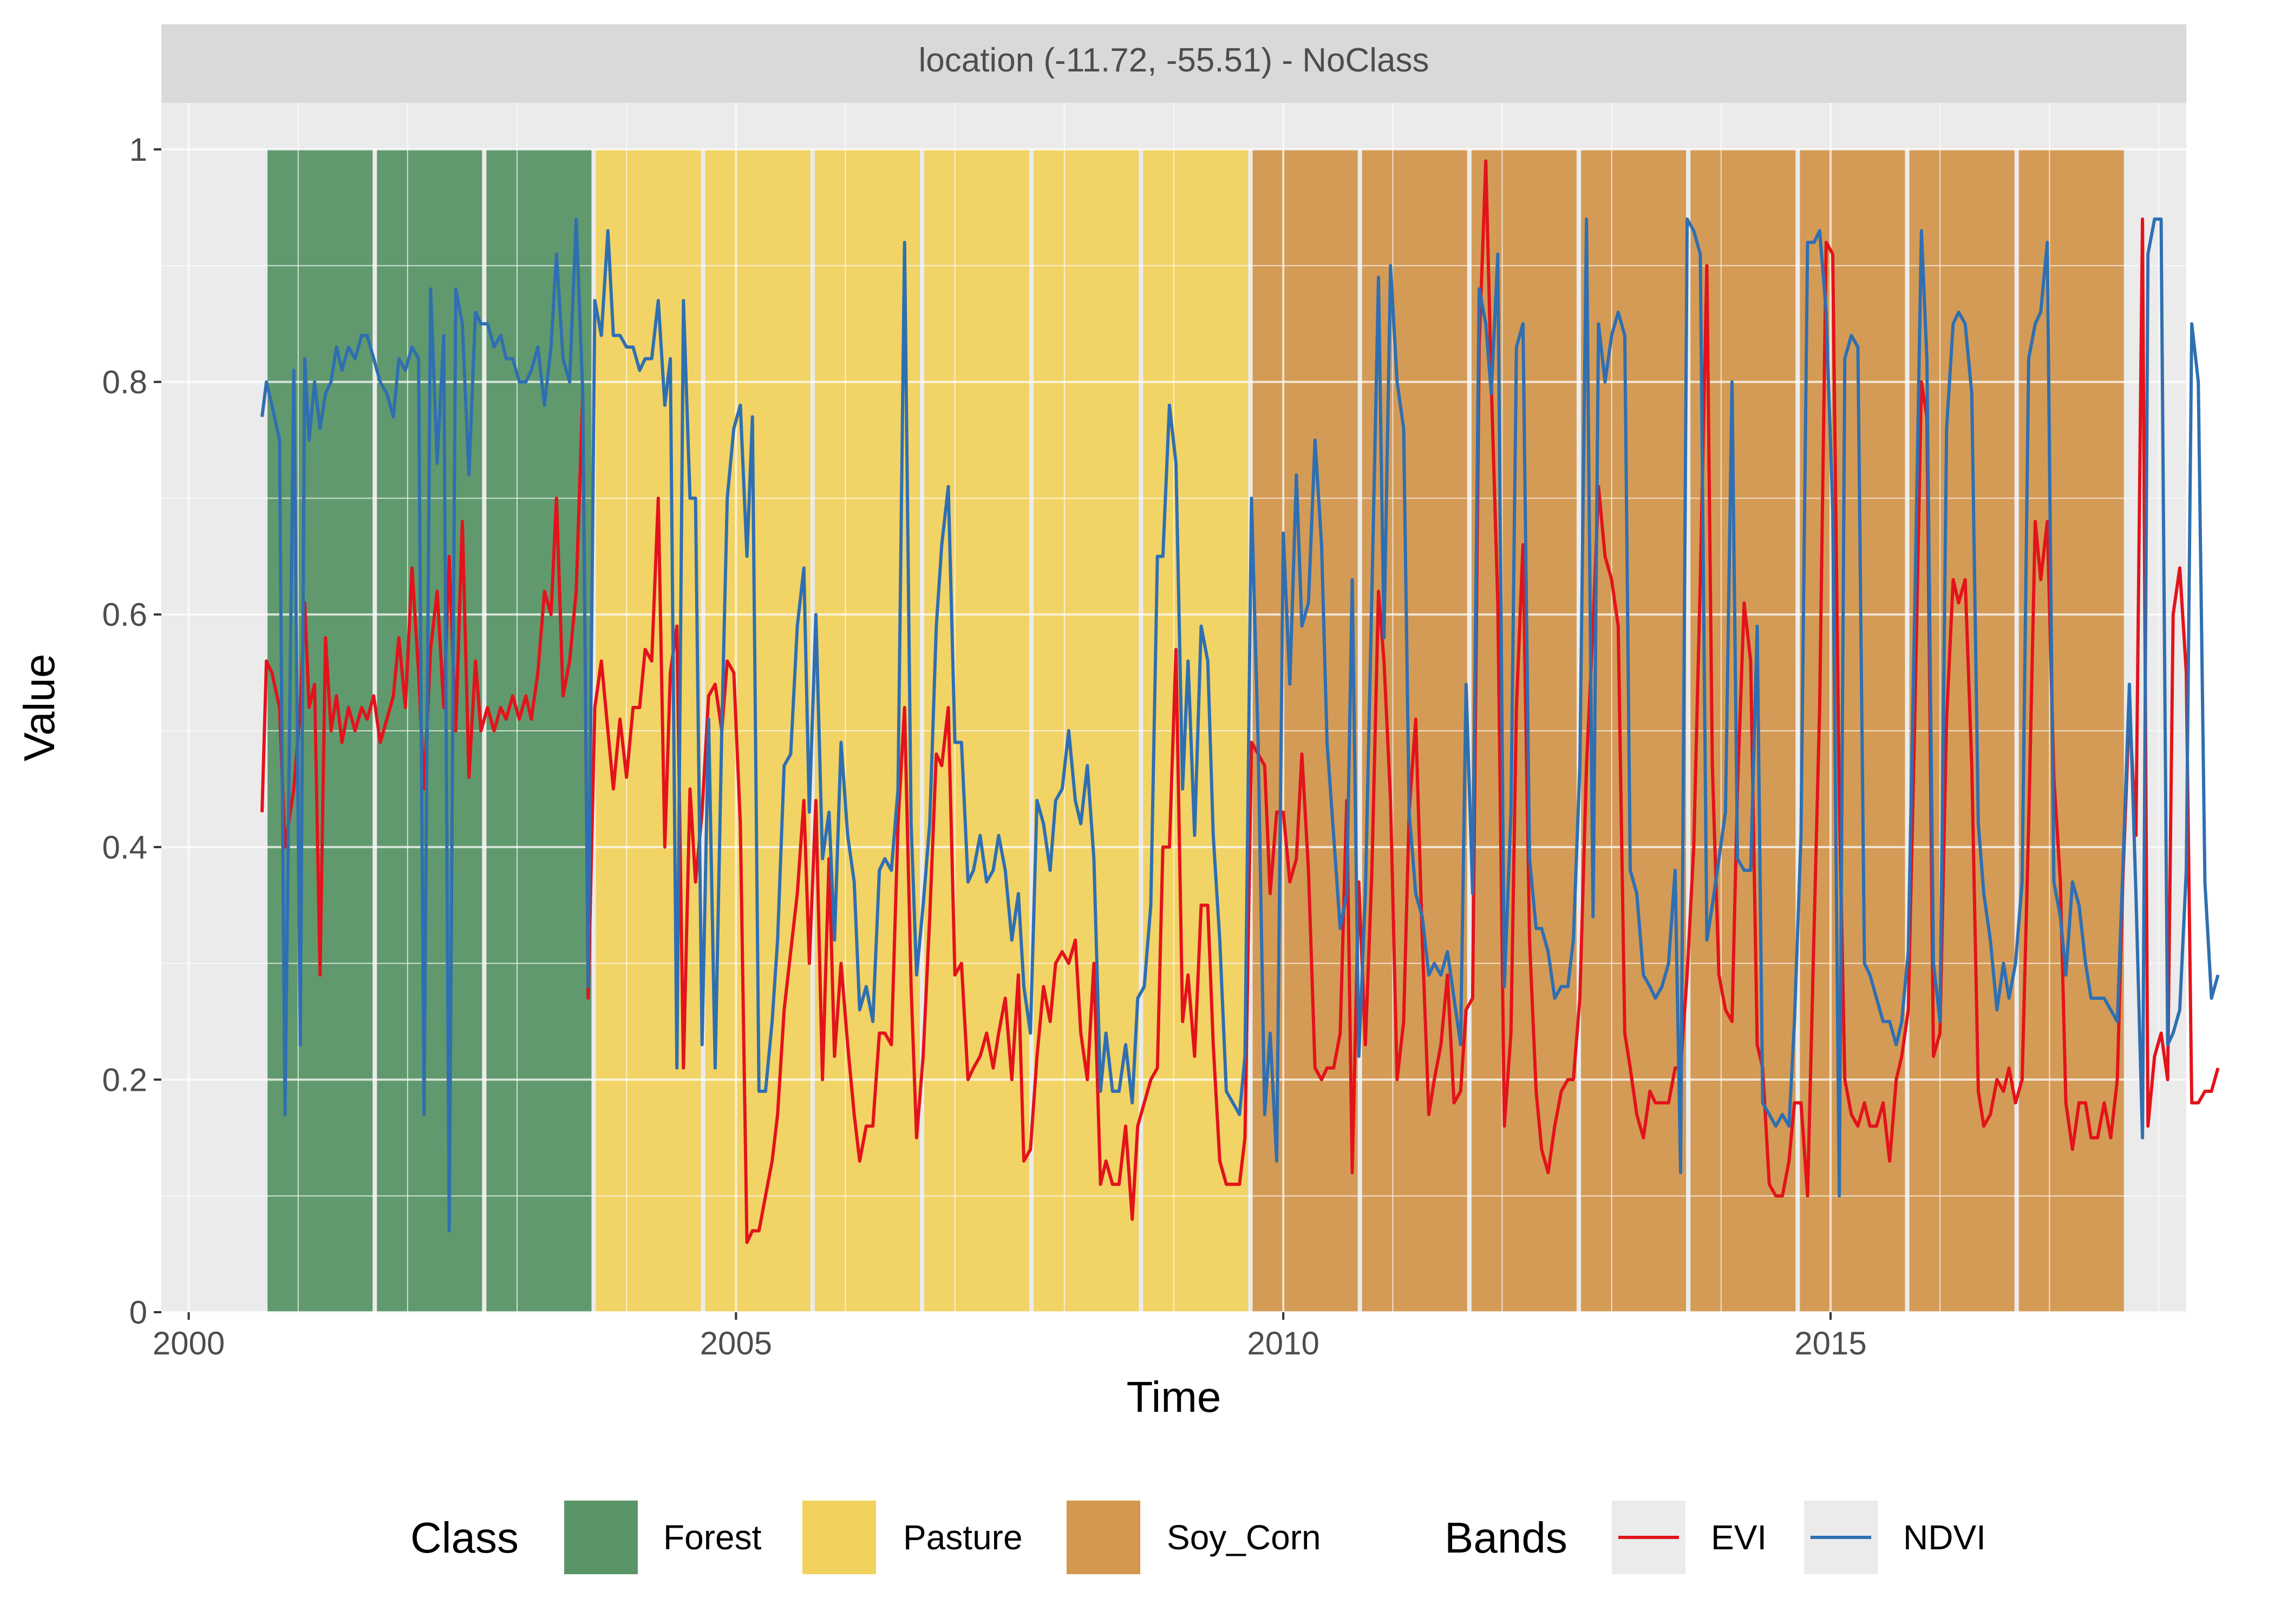 This screenshot has width=2274, height=1624. I want to click on y-axis-title: Value, so click(39, 708).